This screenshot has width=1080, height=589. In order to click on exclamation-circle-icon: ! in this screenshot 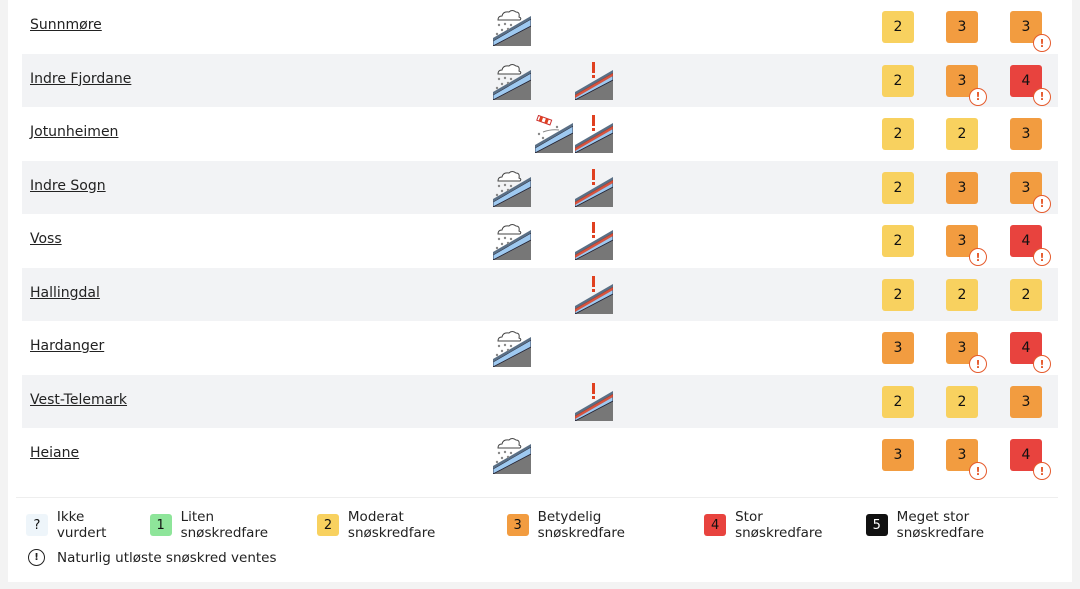, I will do `click(36, 557)`.